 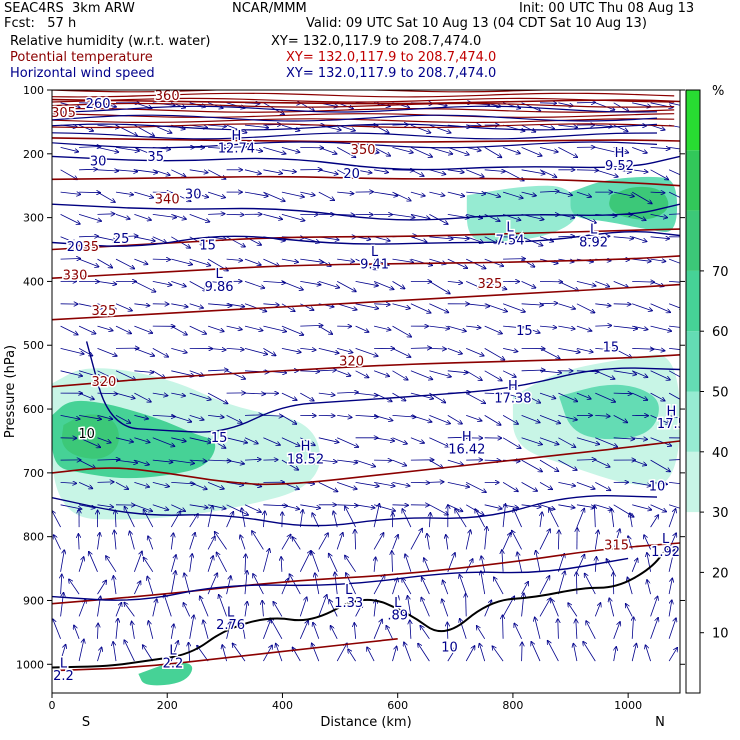 What do you see at coordinates (351, 174) in the screenshot?
I see `wind-contour-label: 20` at bounding box center [351, 174].